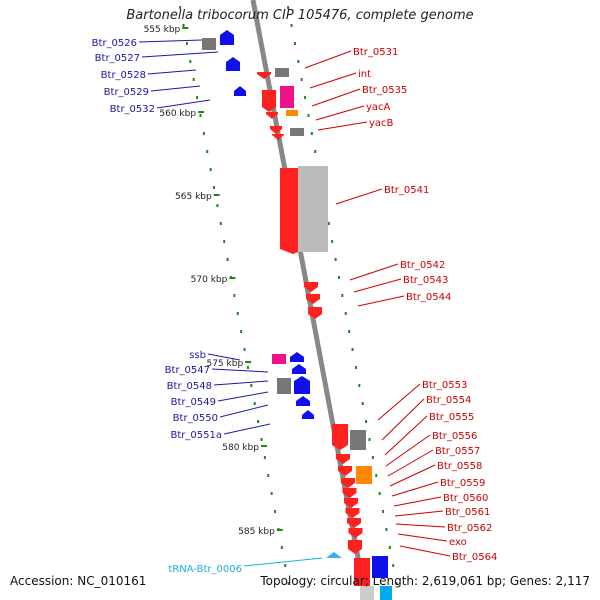 The width and height of the screenshot is (600, 600). I want to click on forward-gene-label: yacA, so click(378, 107).